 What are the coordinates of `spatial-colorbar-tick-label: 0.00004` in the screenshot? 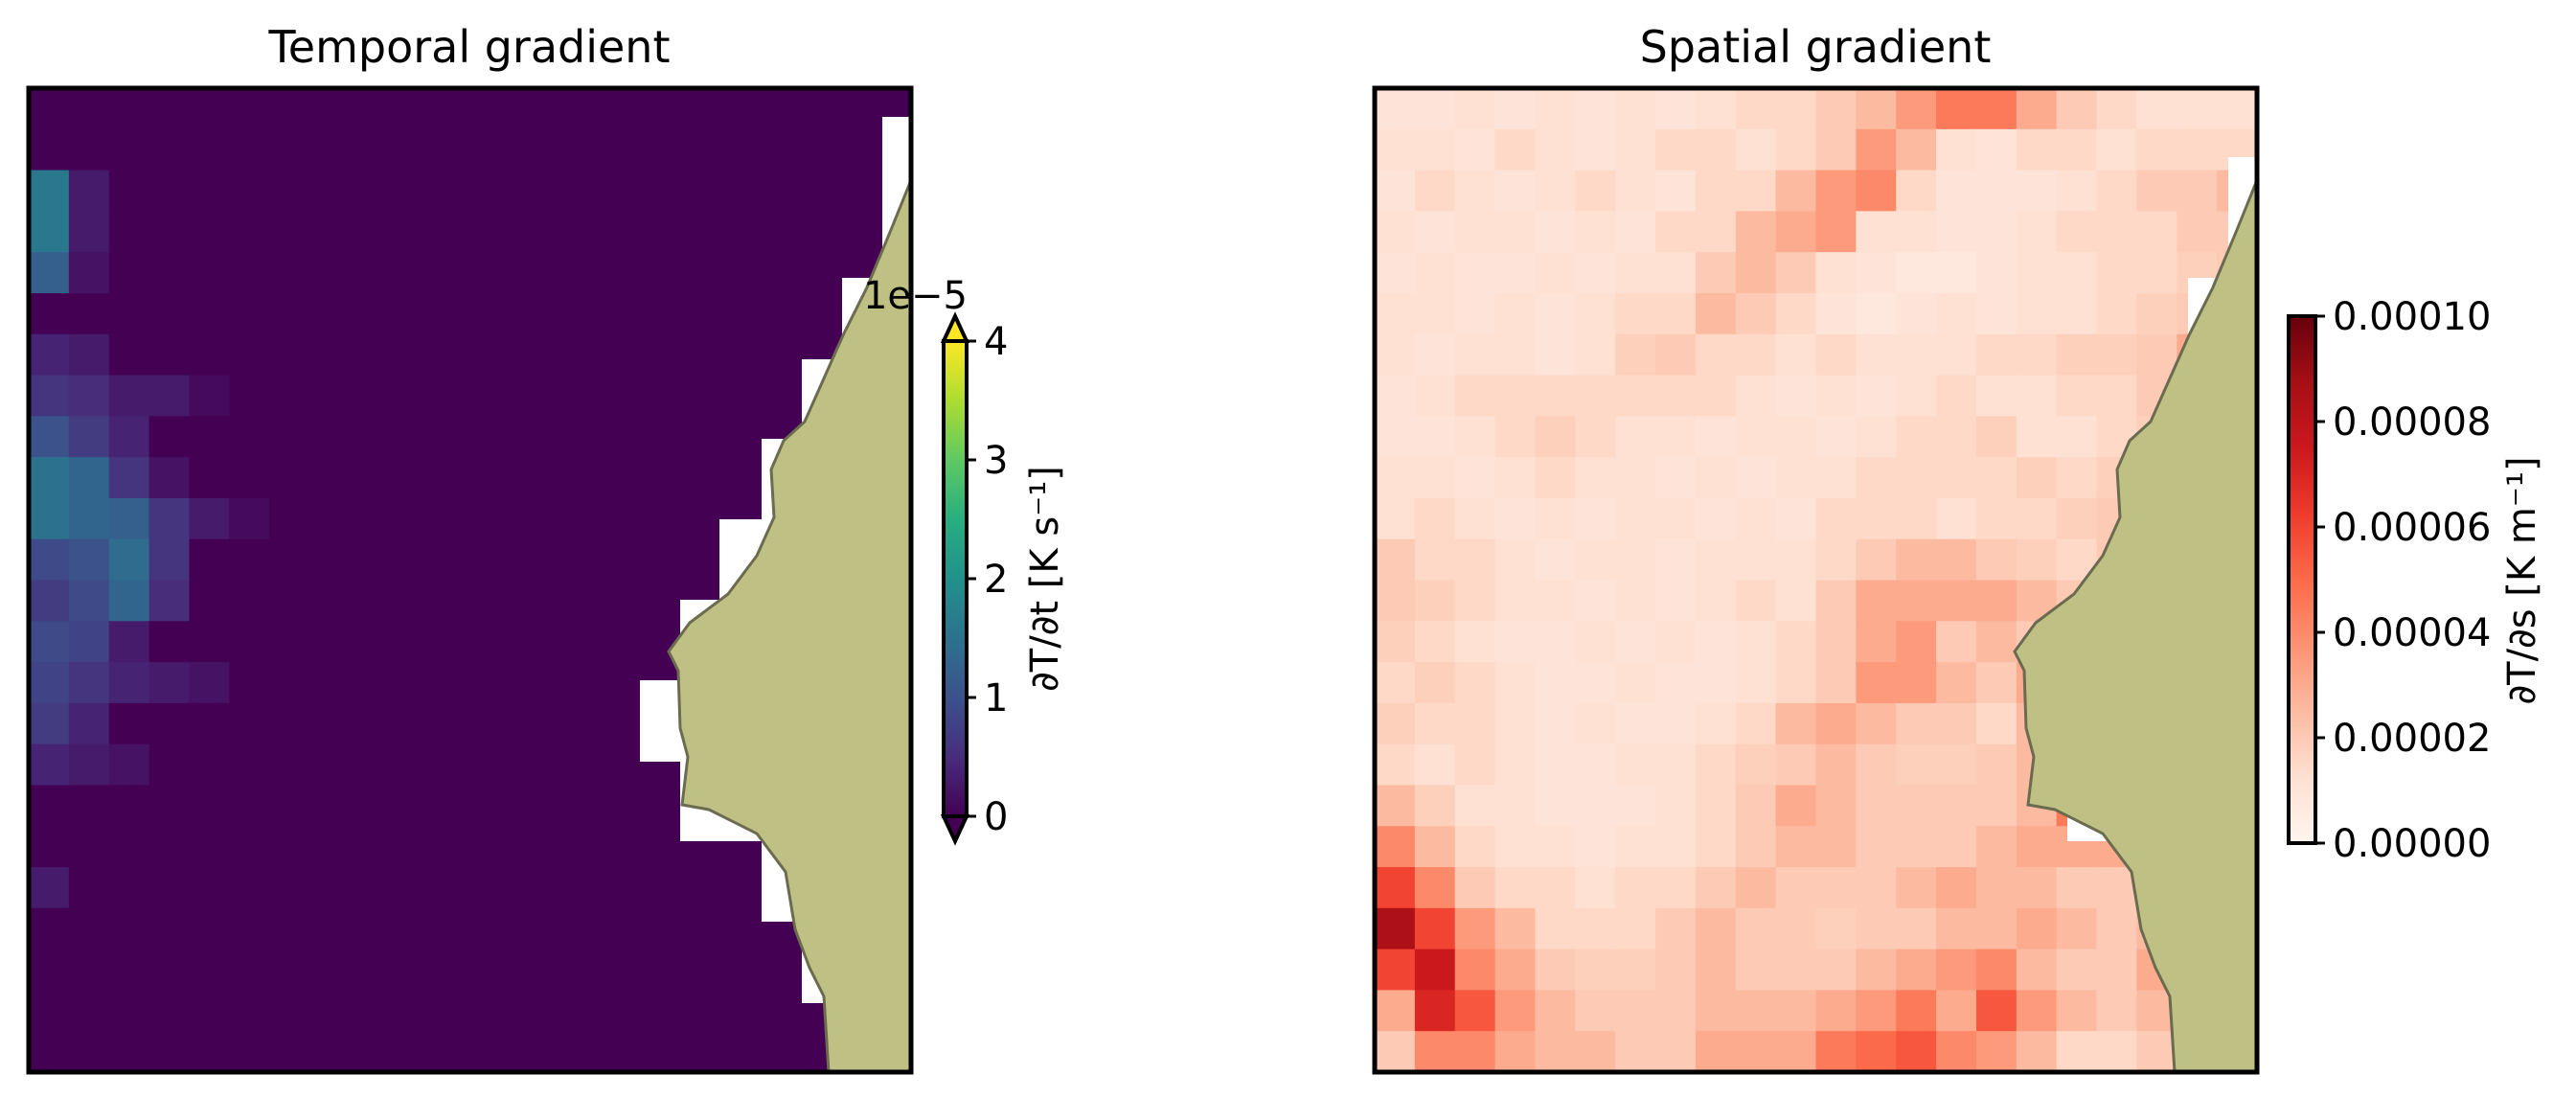 It's located at (2412, 633).